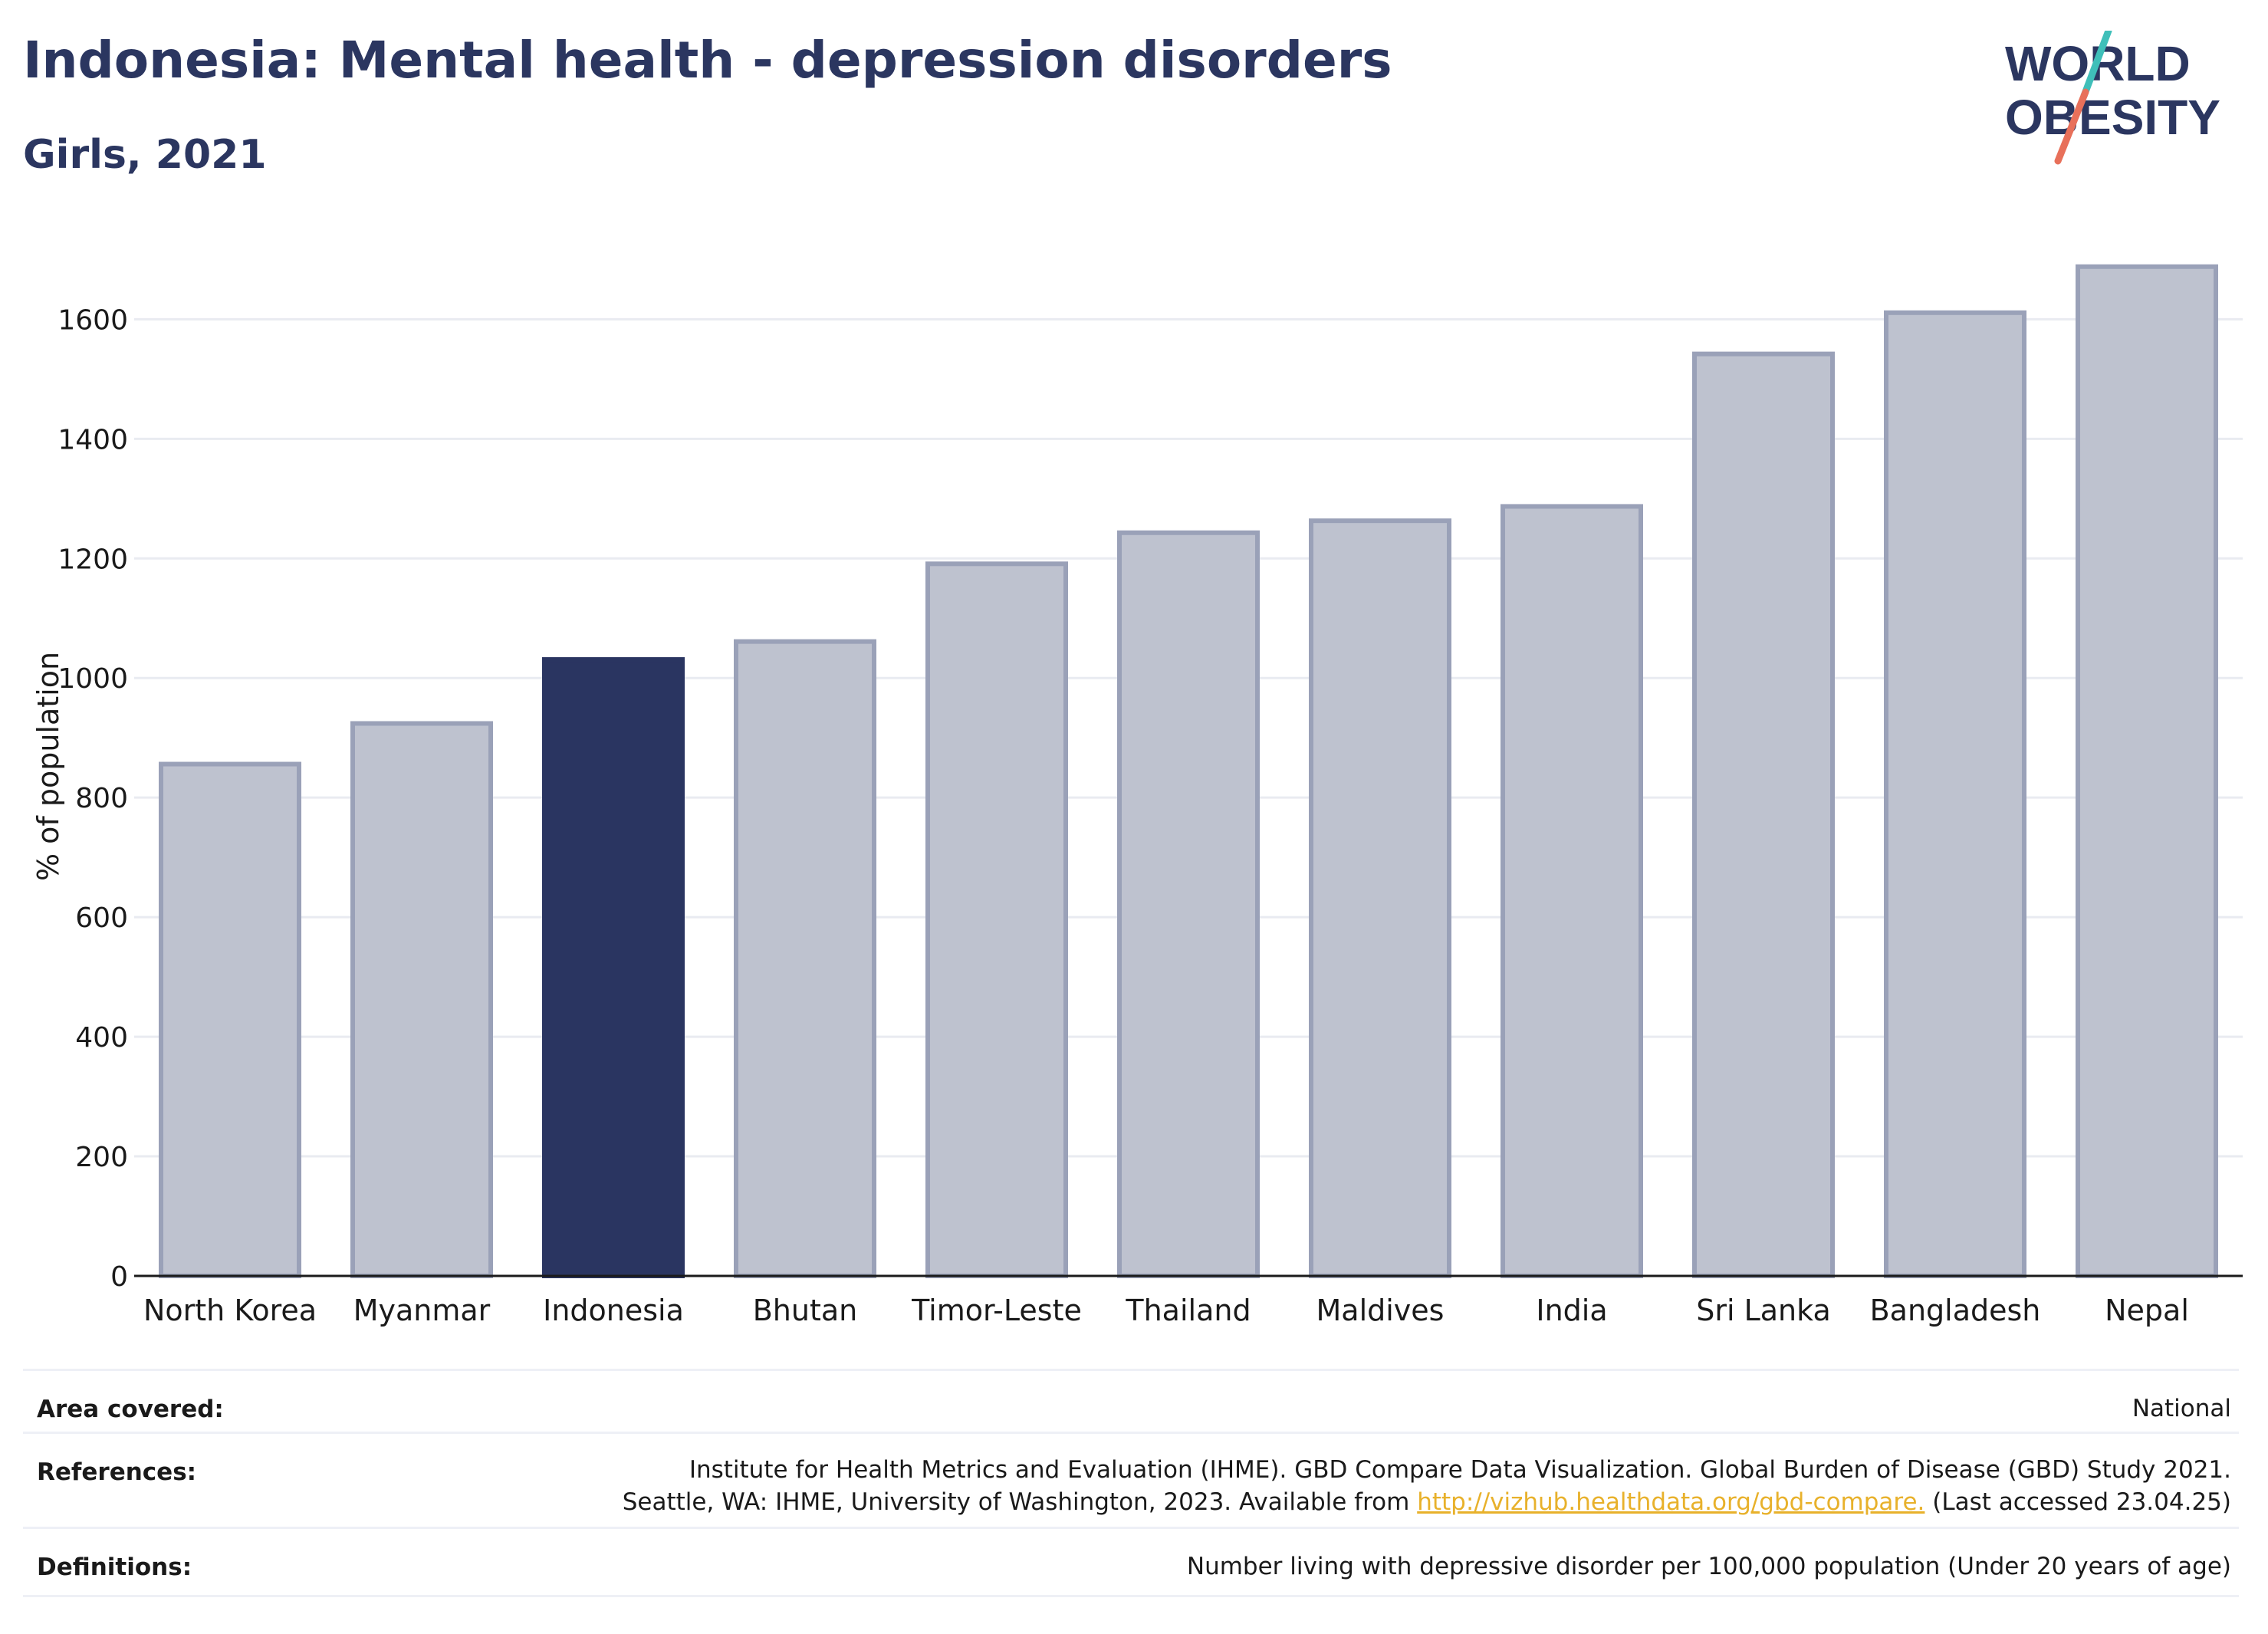  What do you see at coordinates (2112, 118) in the screenshot?
I see `logo-line2: OBESITY` at bounding box center [2112, 118].